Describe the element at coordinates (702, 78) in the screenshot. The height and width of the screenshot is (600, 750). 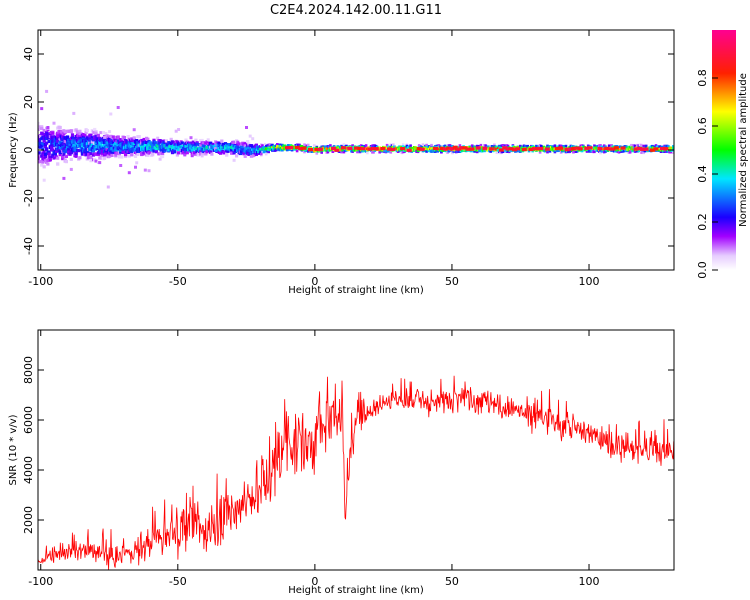
I see `colorbar-tick-label: 0.8` at that location.